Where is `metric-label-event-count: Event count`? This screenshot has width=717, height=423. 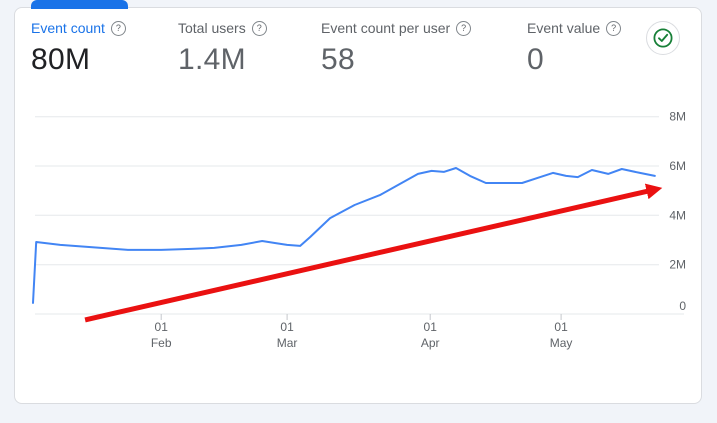
metric-label-event-count: Event count is located at coordinates (68, 28).